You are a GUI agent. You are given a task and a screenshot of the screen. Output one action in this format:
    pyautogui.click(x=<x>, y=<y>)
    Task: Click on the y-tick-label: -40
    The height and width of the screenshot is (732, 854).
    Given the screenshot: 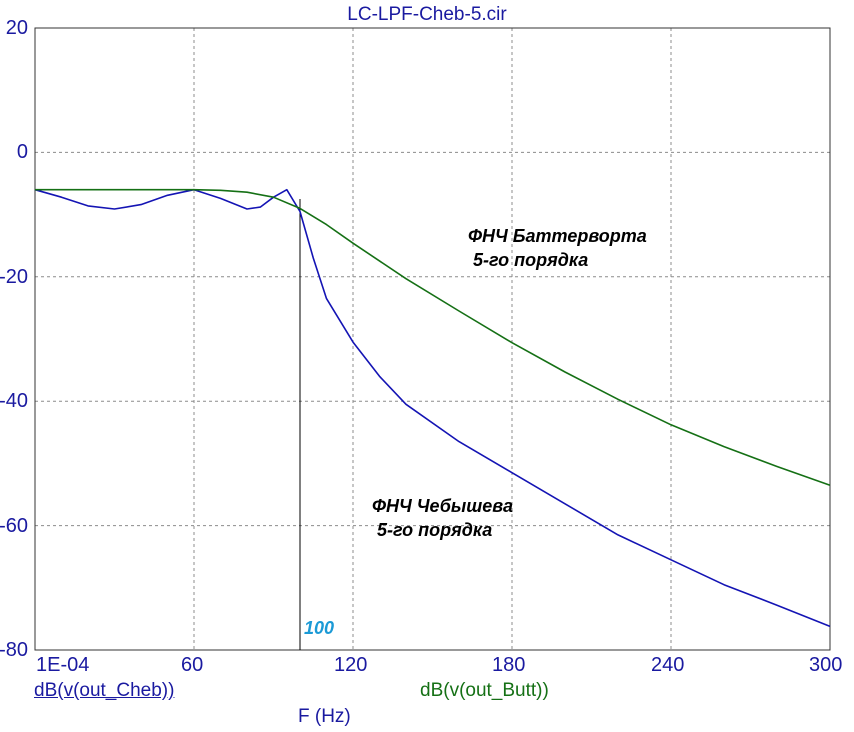 What is the action you would take?
    pyautogui.click(x=14, y=401)
    